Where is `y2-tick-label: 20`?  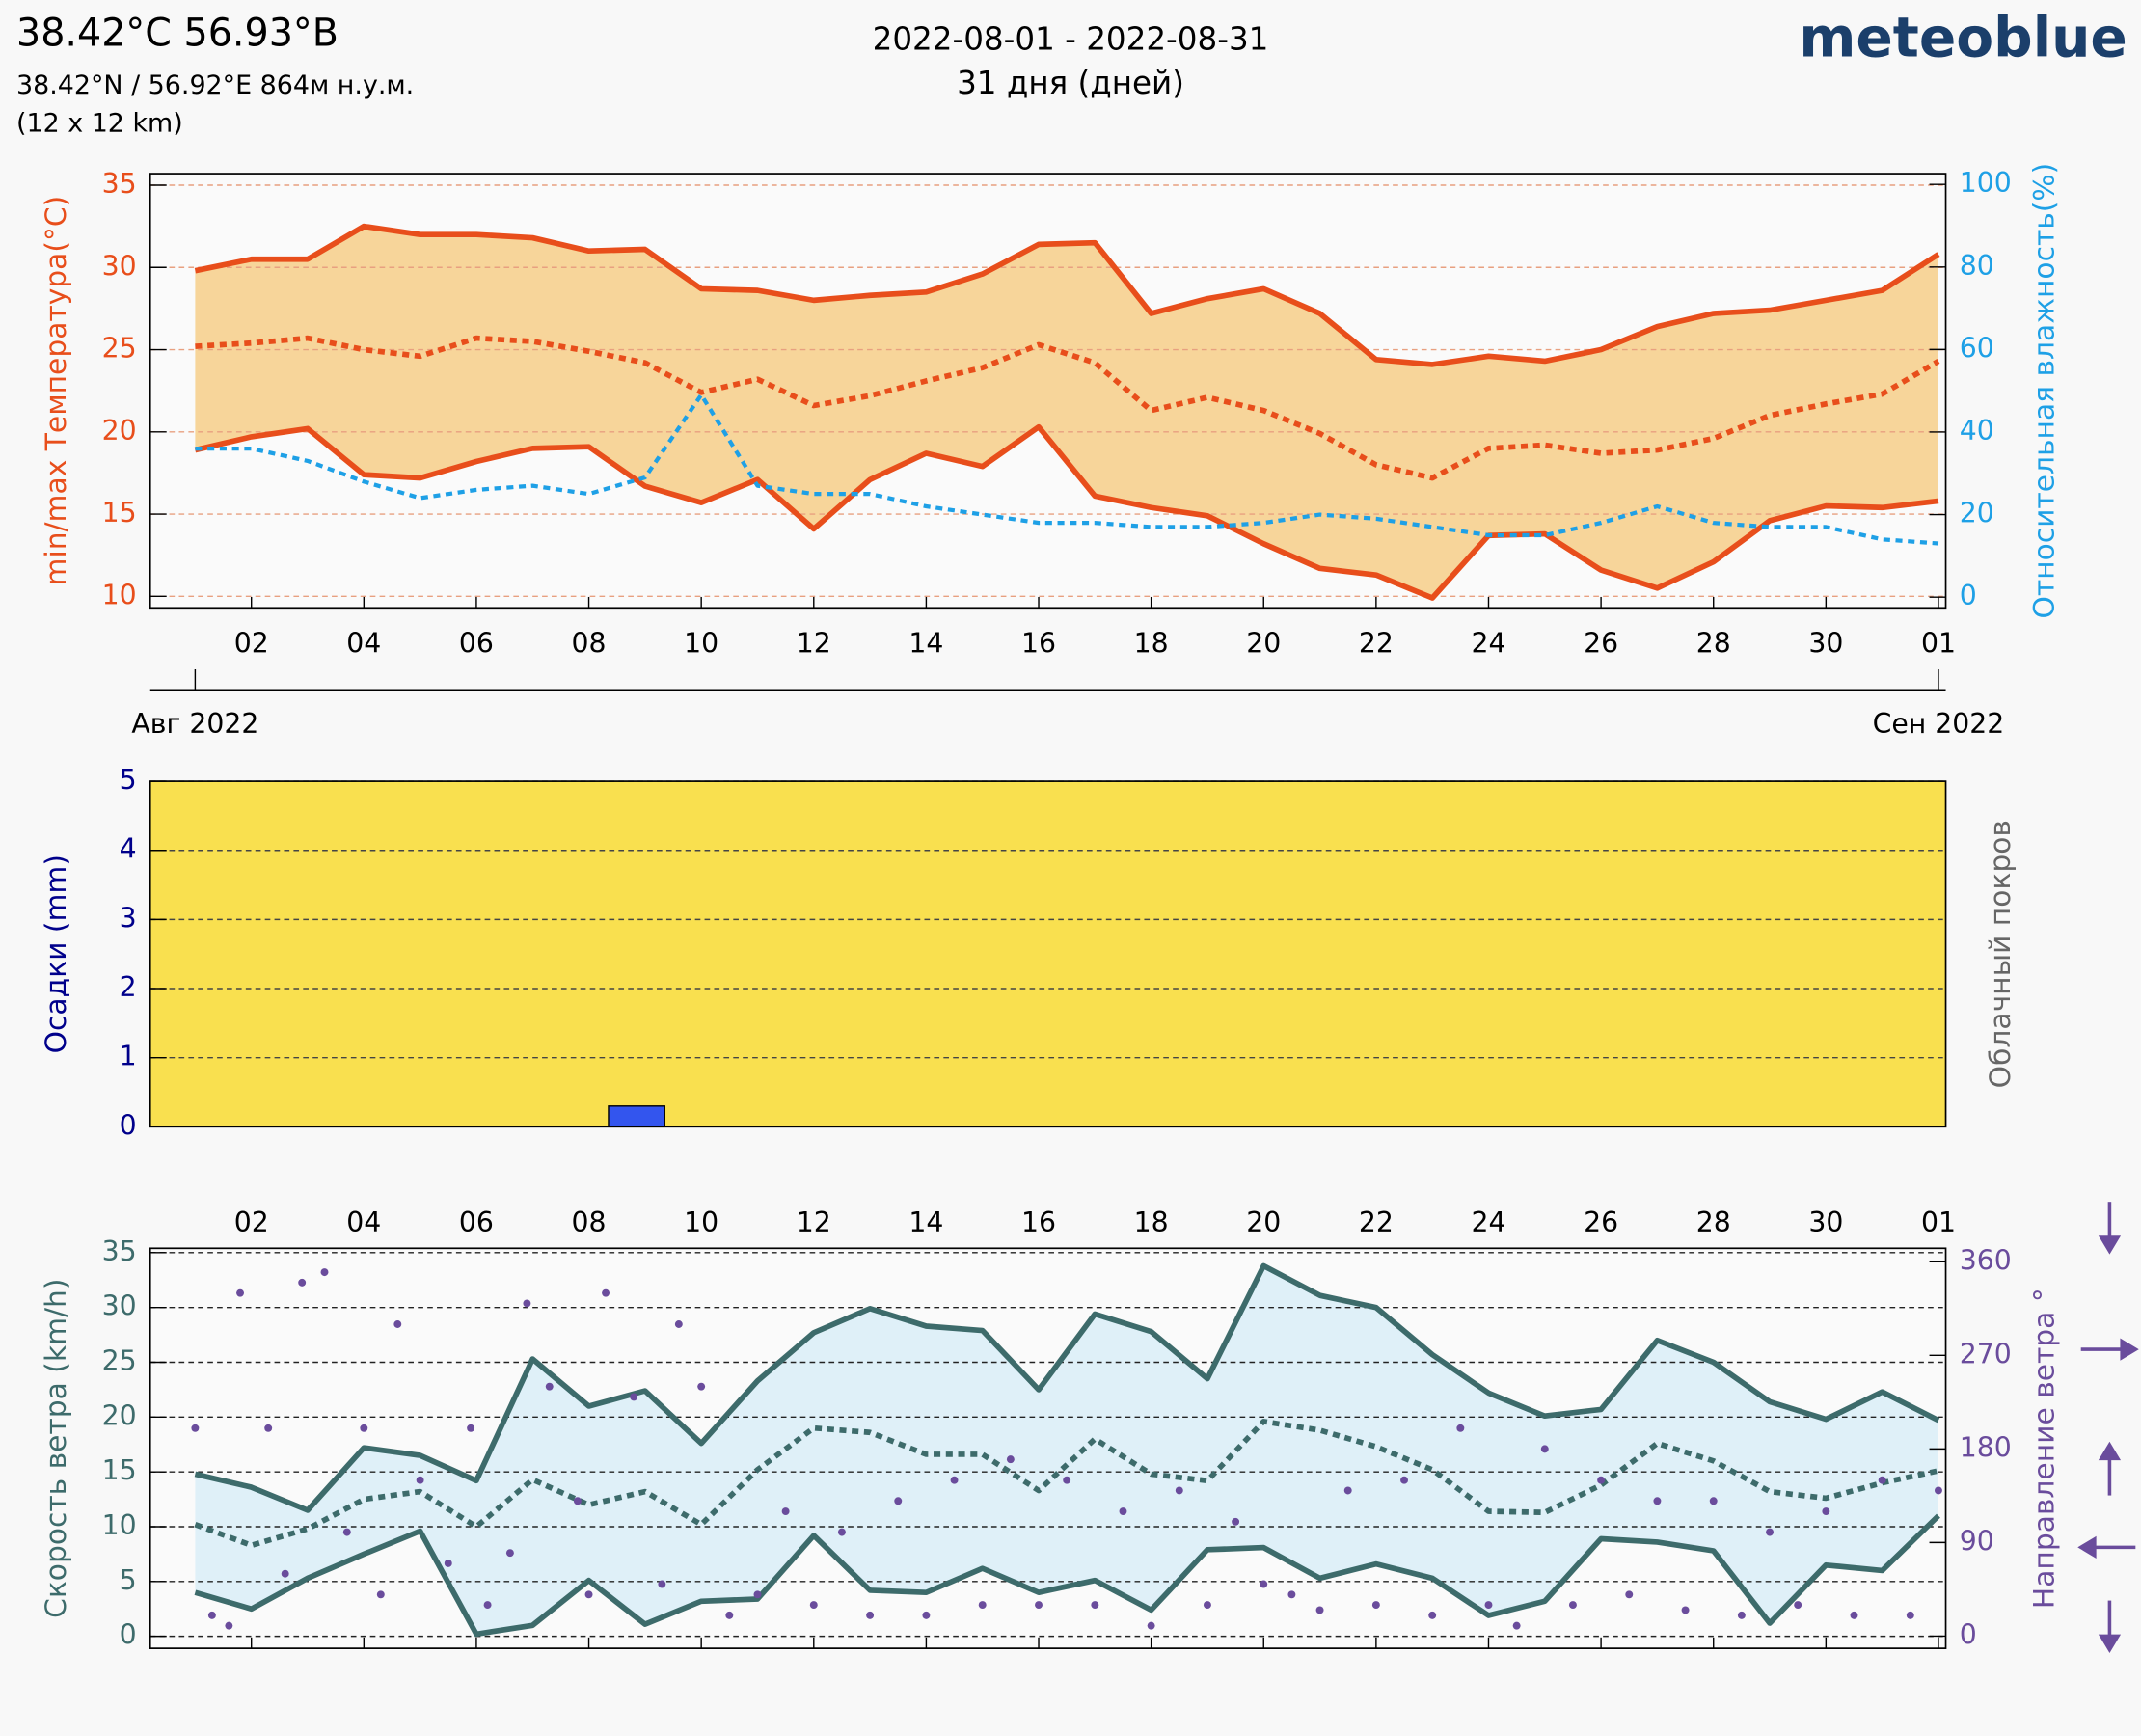 y2-tick-label: 20 is located at coordinates (1977, 513).